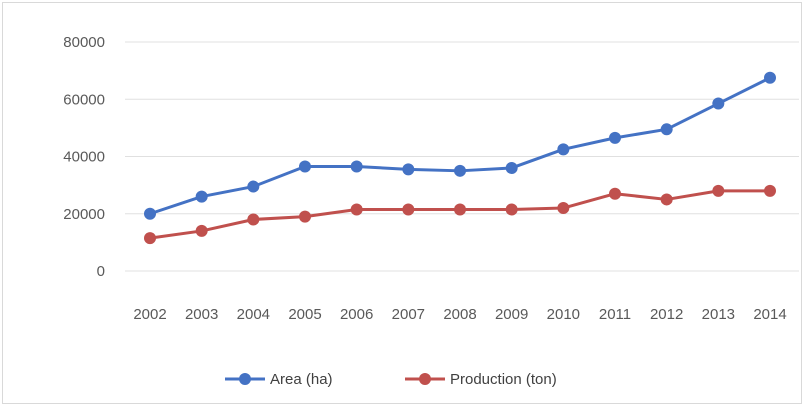 The image size is (806, 410). What do you see at coordinates (615, 314) in the screenshot?
I see `x-tick-label: 2011` at bounding box center [615, 314].